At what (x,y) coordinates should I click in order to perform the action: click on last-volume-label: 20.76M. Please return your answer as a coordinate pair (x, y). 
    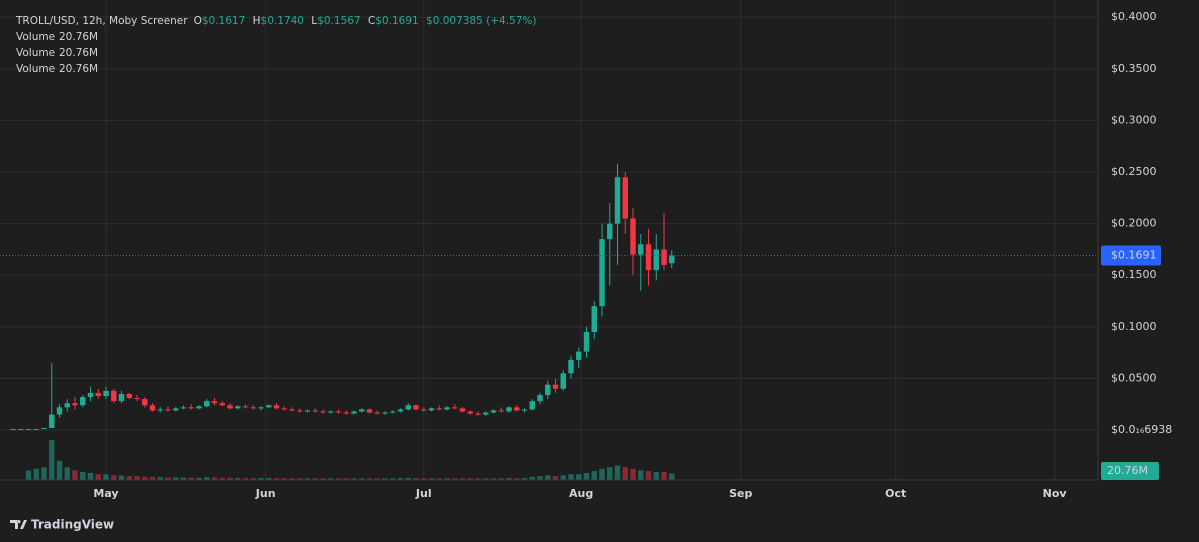
    Looking at the image, I should click on (1127, 470).